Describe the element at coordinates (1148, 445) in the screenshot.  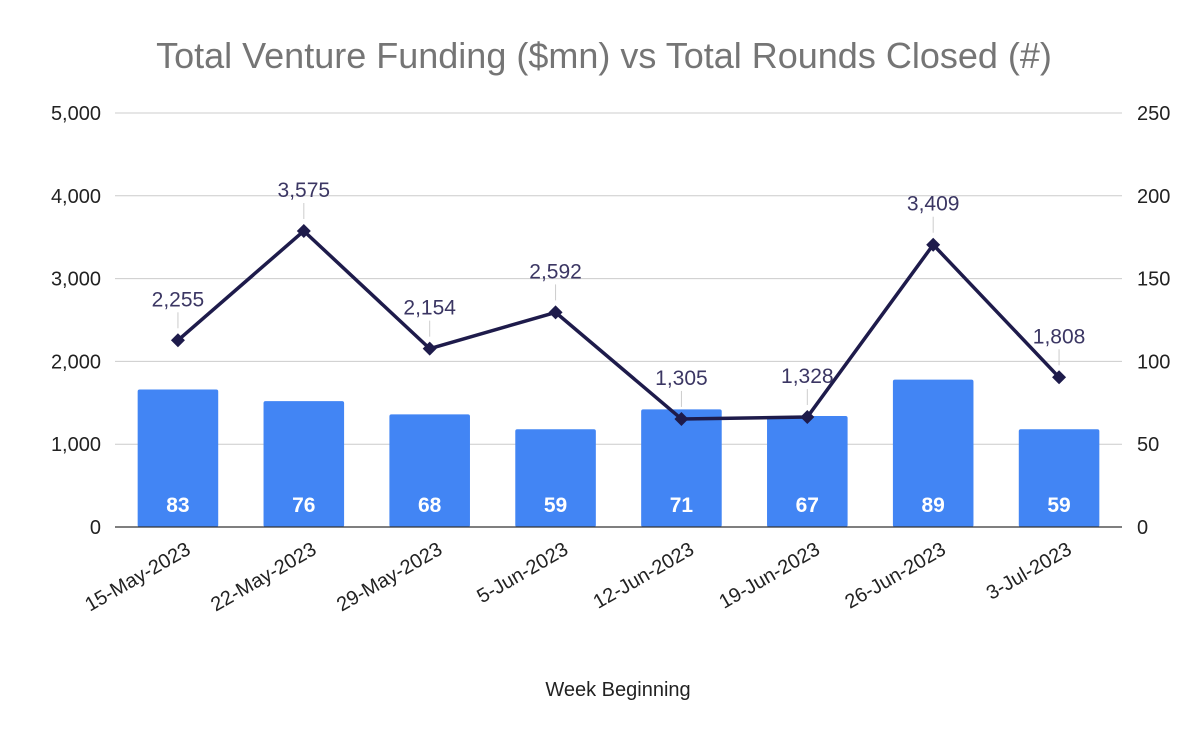
I see `right-axis-tick: 50` at that location.